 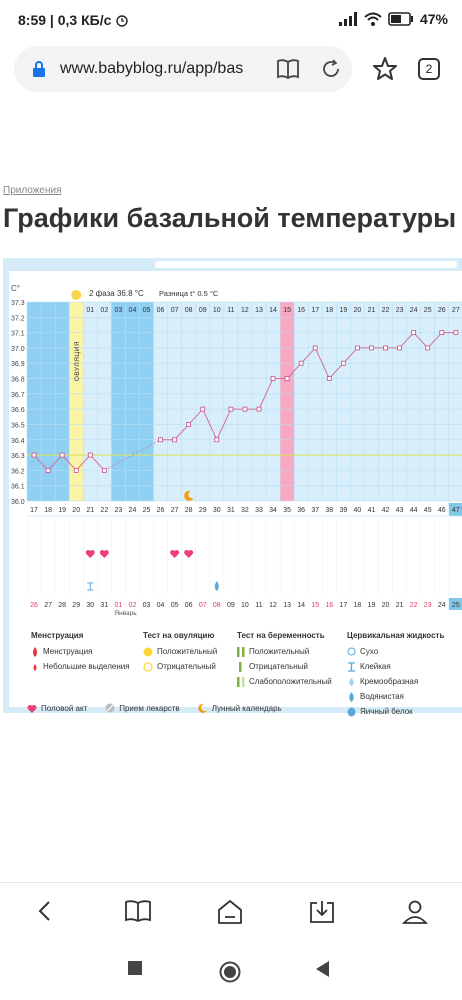 I want to click on cycle-day-label: 21, so click(x=90, y=510).